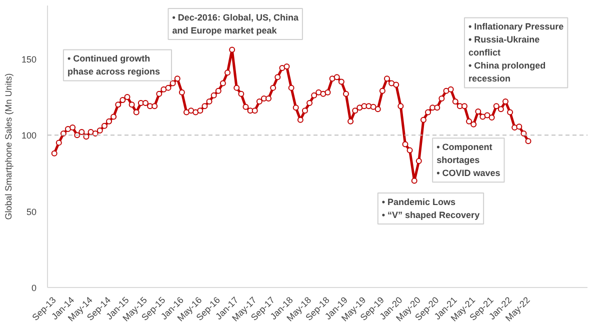 This screenshot has width=592, height=332. What do you see at coordinates (8, 146) in the screenshot?
I see `y-axis-title: Global Smartphone Sales (Mn Units)` at bounding box center [8, 146].